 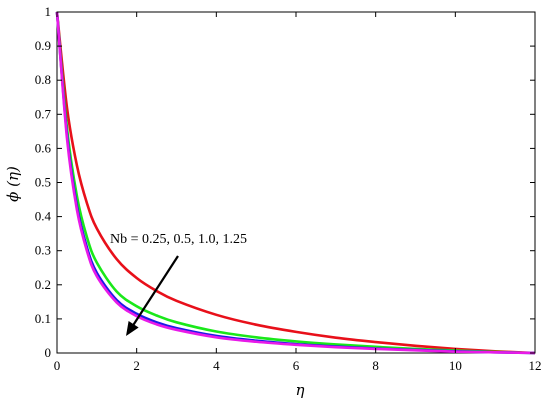 What do you see at coordinates (132, 328) in the screenshot?
I see `annotation-arrow-head` at bounding box center [132, 328].